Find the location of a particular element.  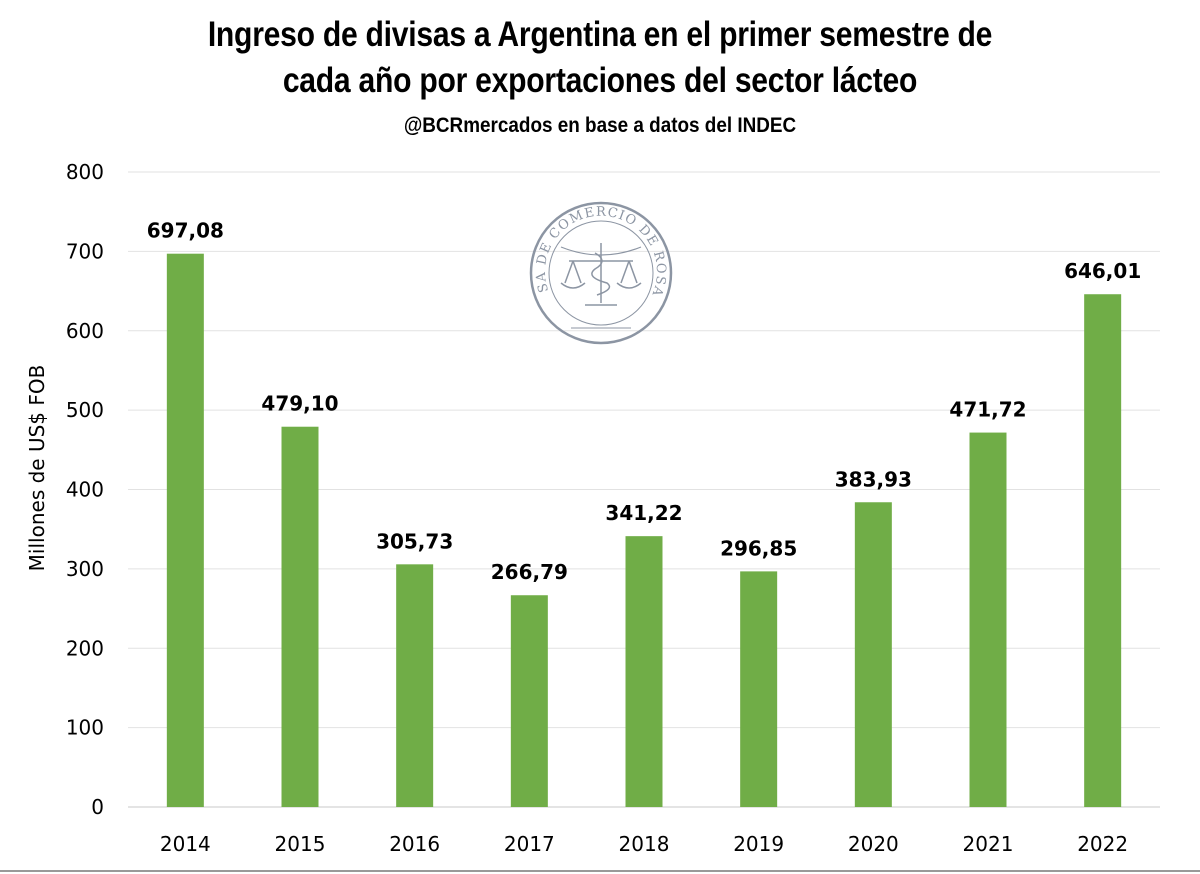

scales-icon is located at coordinates (601, 286).